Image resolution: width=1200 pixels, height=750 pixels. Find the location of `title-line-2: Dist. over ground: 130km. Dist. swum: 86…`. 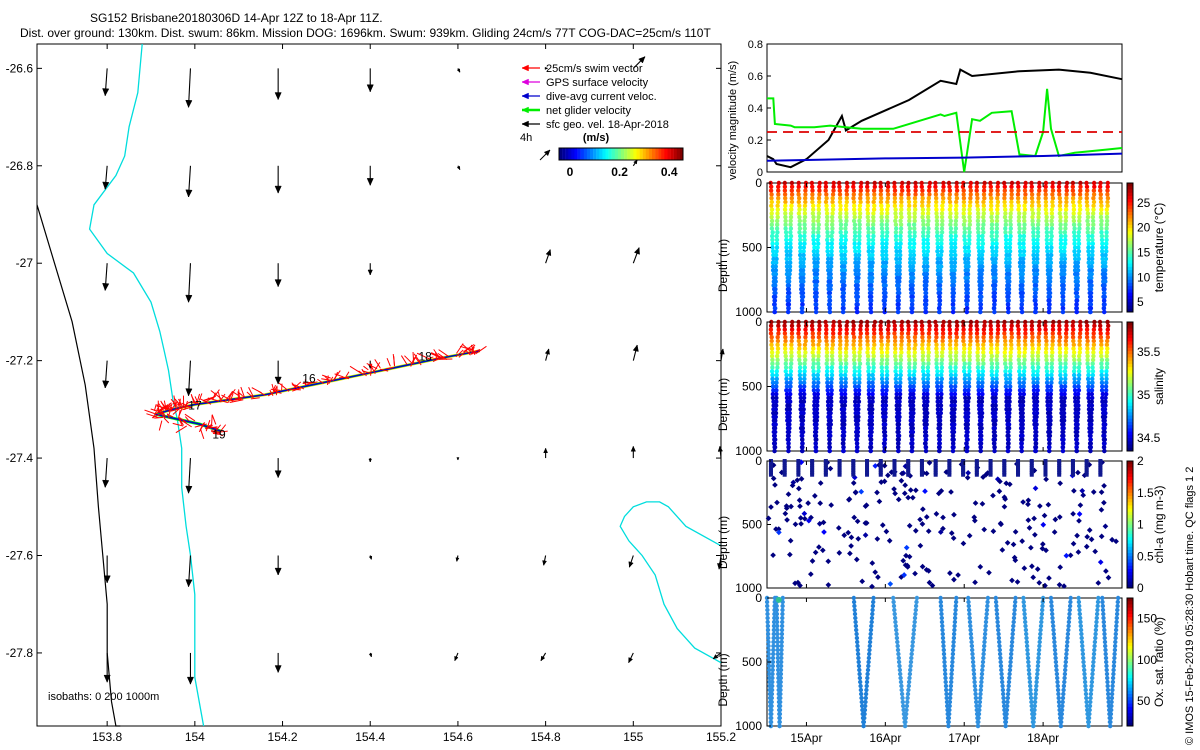

title-line-2: Dist. over ground: 130km. Dist. swum: 86… is located at coordinates (365, 33).